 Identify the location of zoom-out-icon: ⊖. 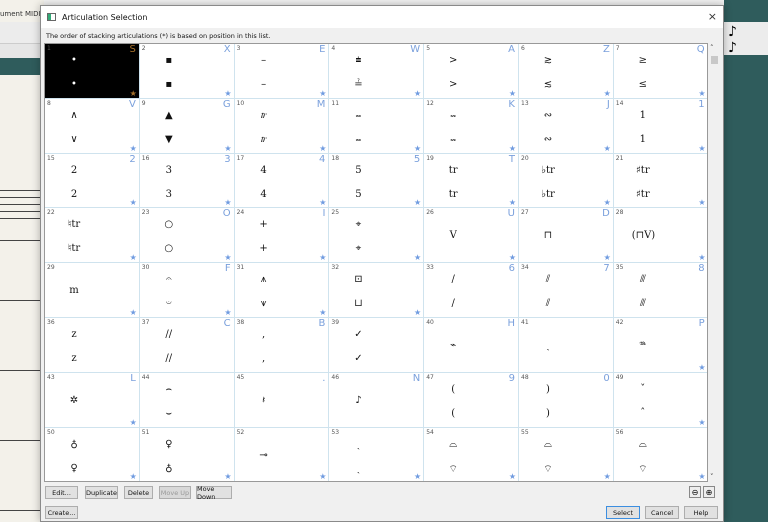
(695, 492).